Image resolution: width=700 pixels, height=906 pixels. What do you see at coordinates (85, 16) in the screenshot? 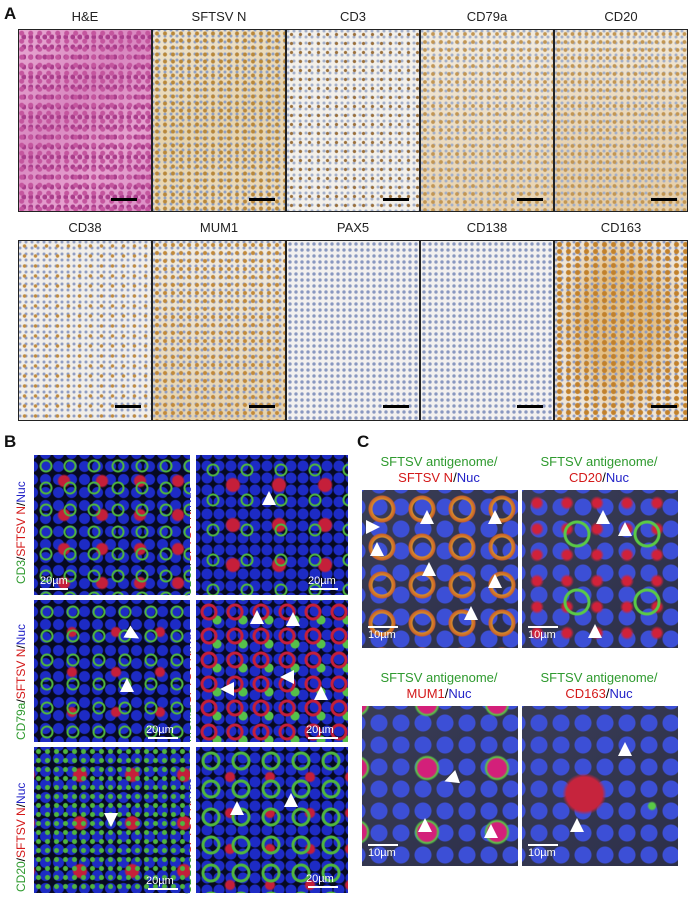
I see `title-he: H&E` at bounding box center [85, 16].